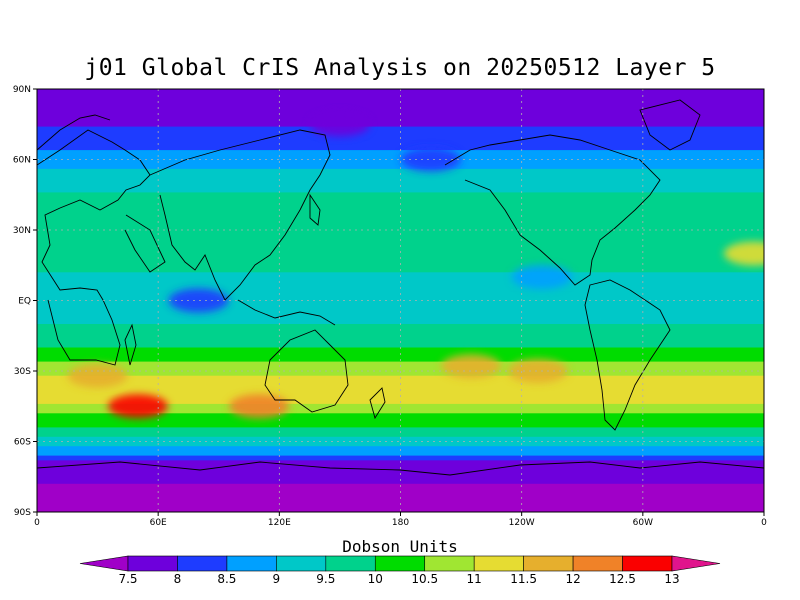  Describe the element at coordinates (178, 579) in the screenshot. I see `colorbar-tick-label: 8` at that location.